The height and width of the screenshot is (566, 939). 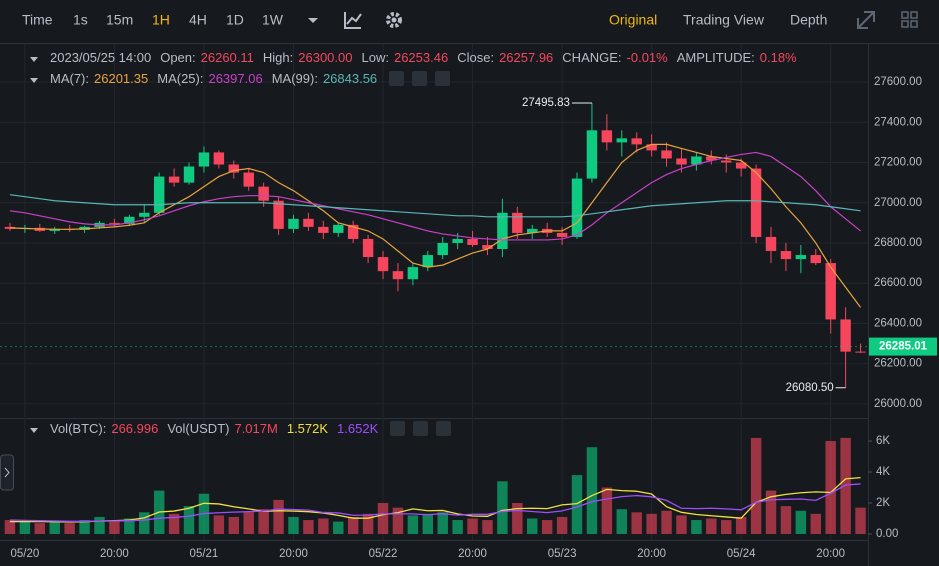 What do you see at coordinates (394, 20) in the screenshot?
I see `settings-icon` at bounding box center [394, 20].